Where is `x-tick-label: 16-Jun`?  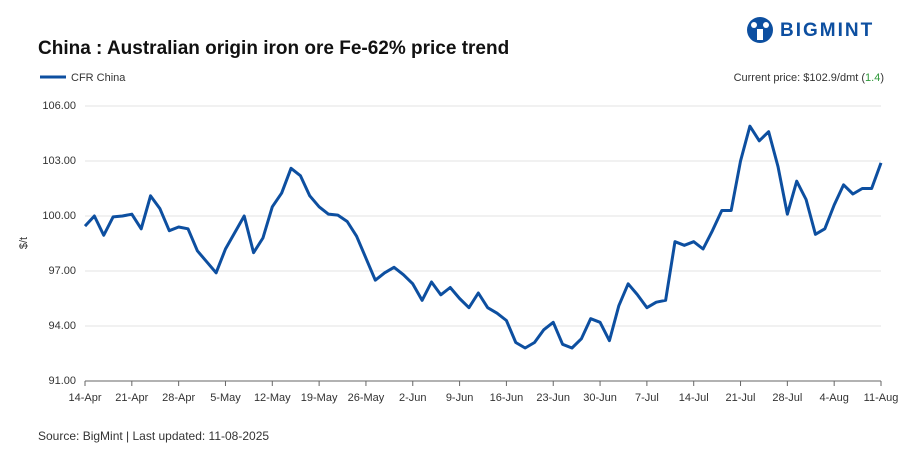 x-tick-label: 16-Jun is located at coordinates (507, 398).